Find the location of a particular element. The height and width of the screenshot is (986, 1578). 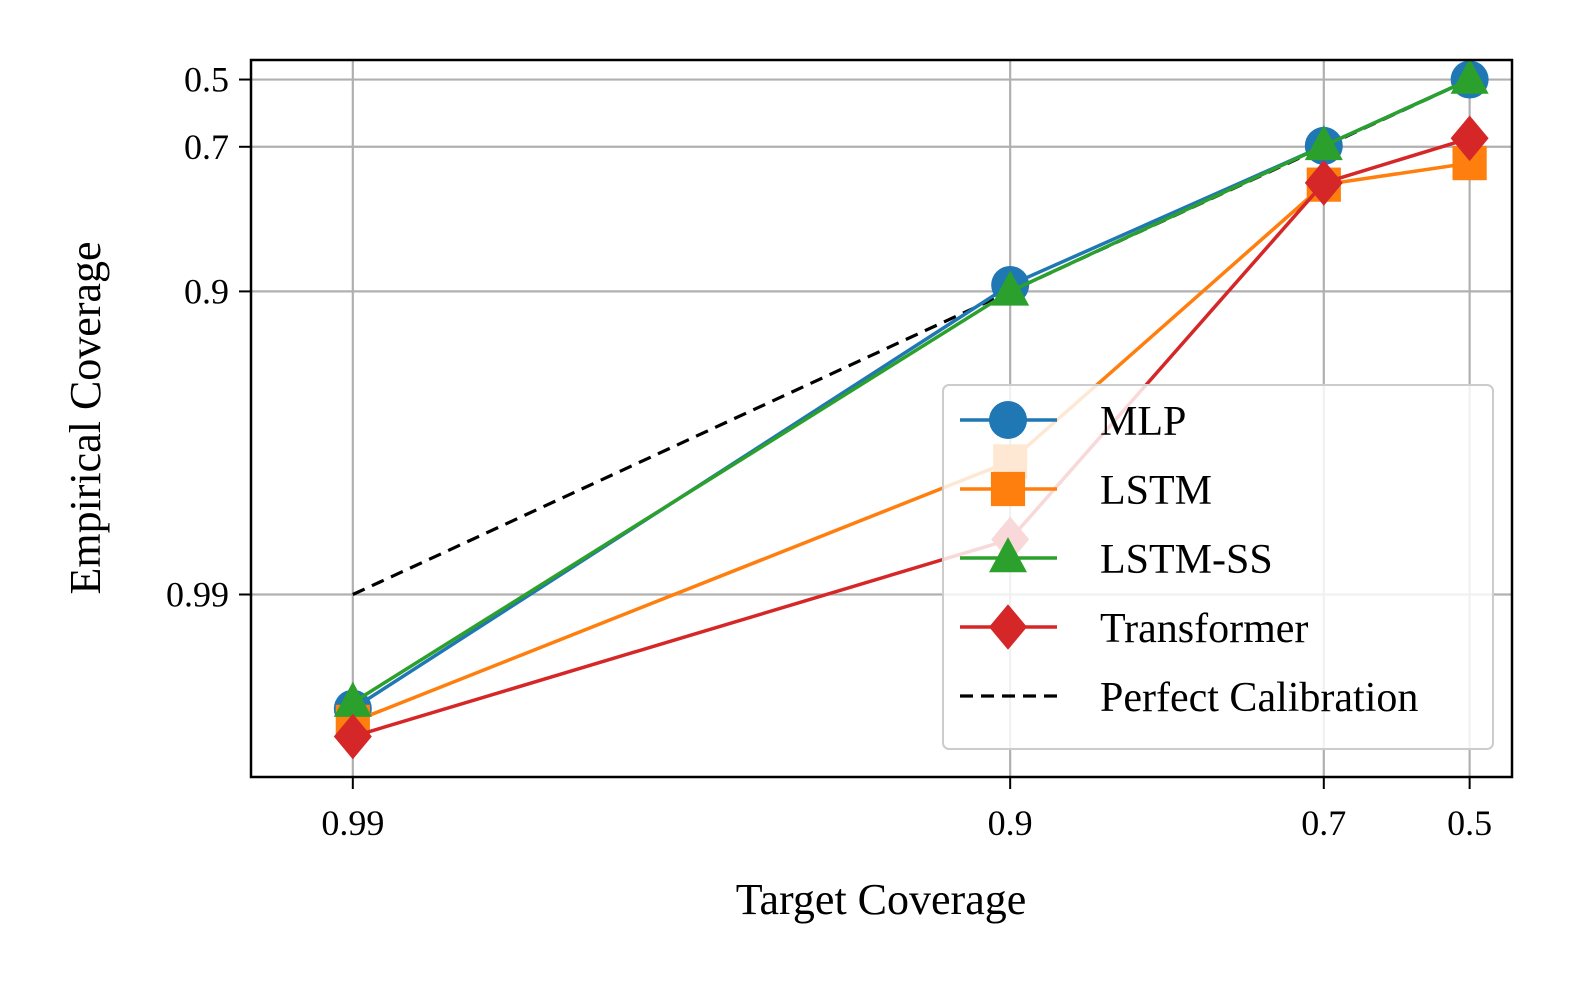

y-axis-label: Empirical Coverage is located at coordinates (85, 417).